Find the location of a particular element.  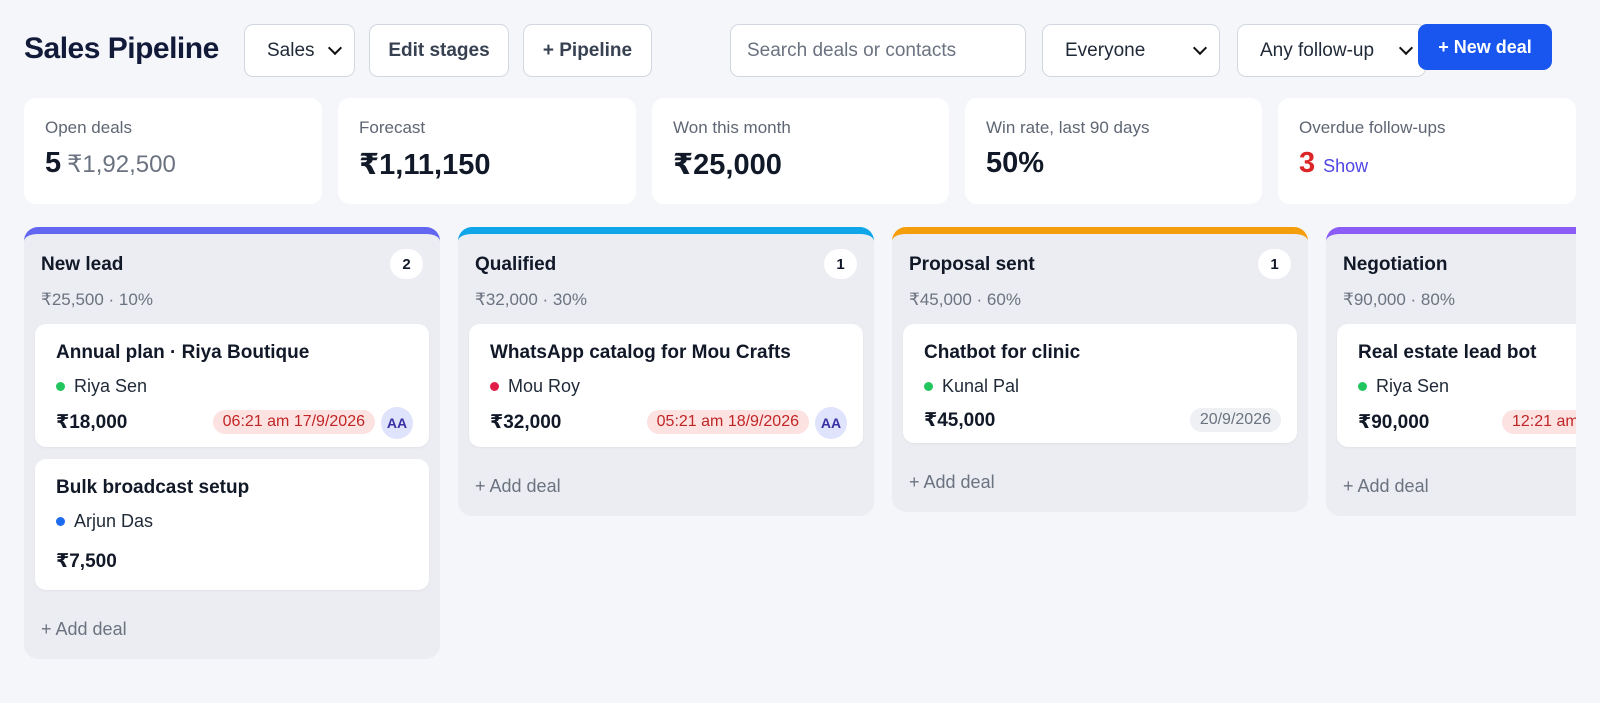

column-header: New lead 2 ₹25,500 · 10% is located at coordinates (232, 279).